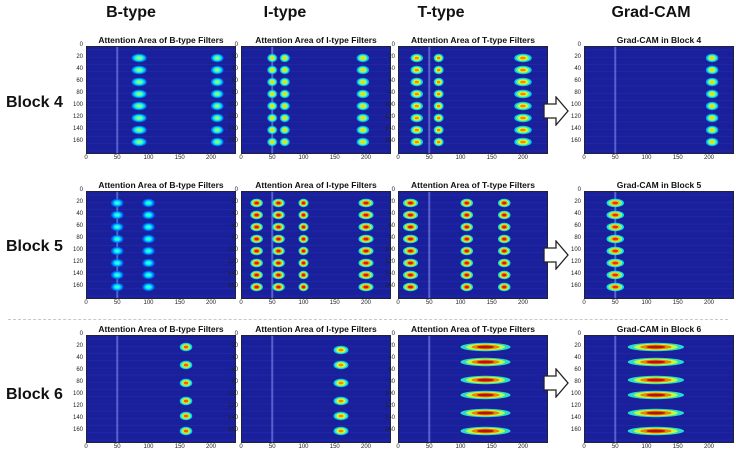  Describe the element at coordinates (579, 45) in the screenshot. I see `y-tick-label: 0` at that location.